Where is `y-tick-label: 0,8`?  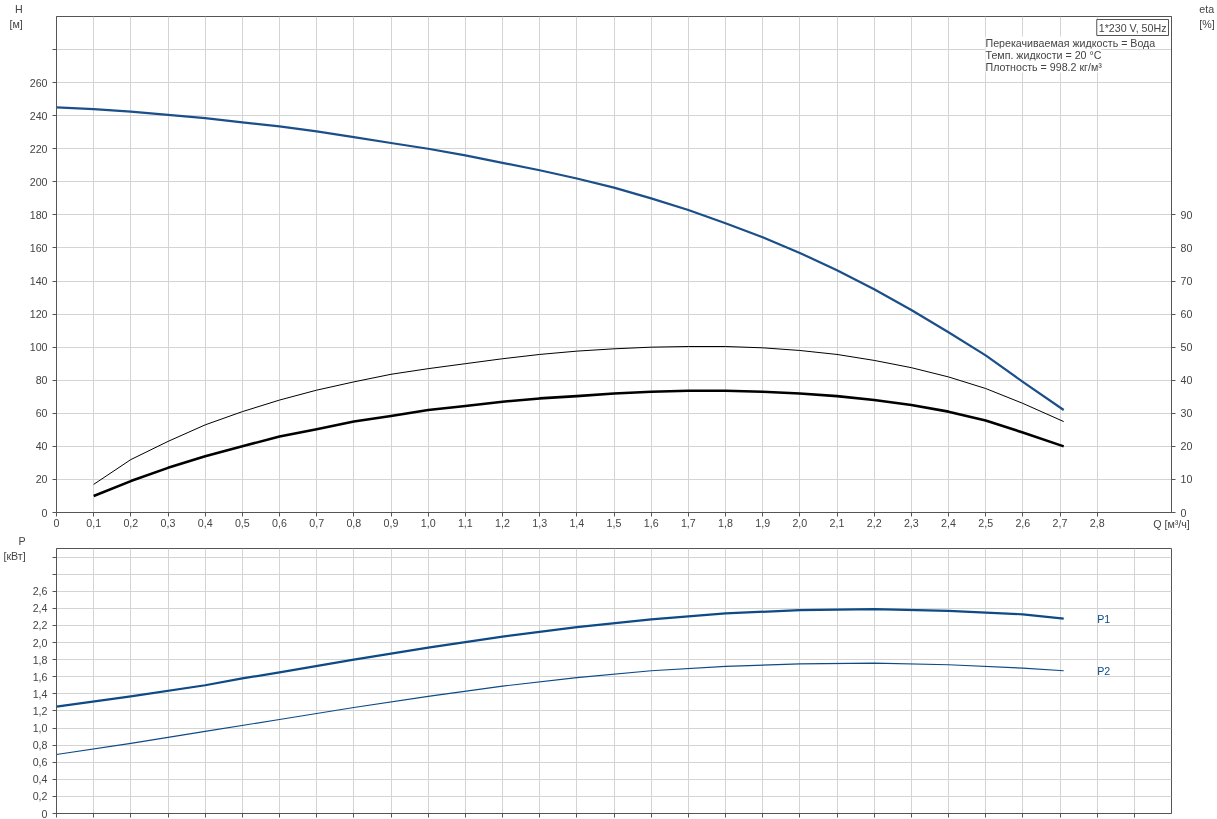
y-tick-label: 0,8 is located at coordinates (40, 745).